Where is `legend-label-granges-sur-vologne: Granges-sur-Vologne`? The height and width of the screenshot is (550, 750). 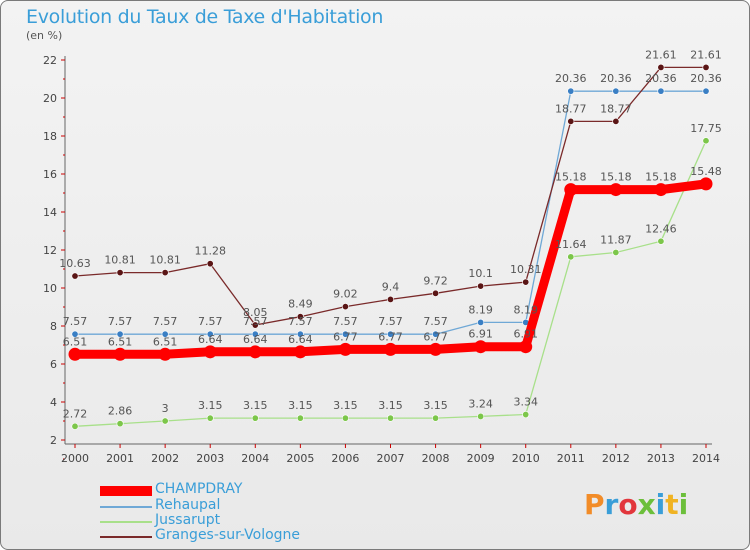
legend-label-granges-sur-vologne: Granges-sur-Vologne is located at coordinates (228, 535).